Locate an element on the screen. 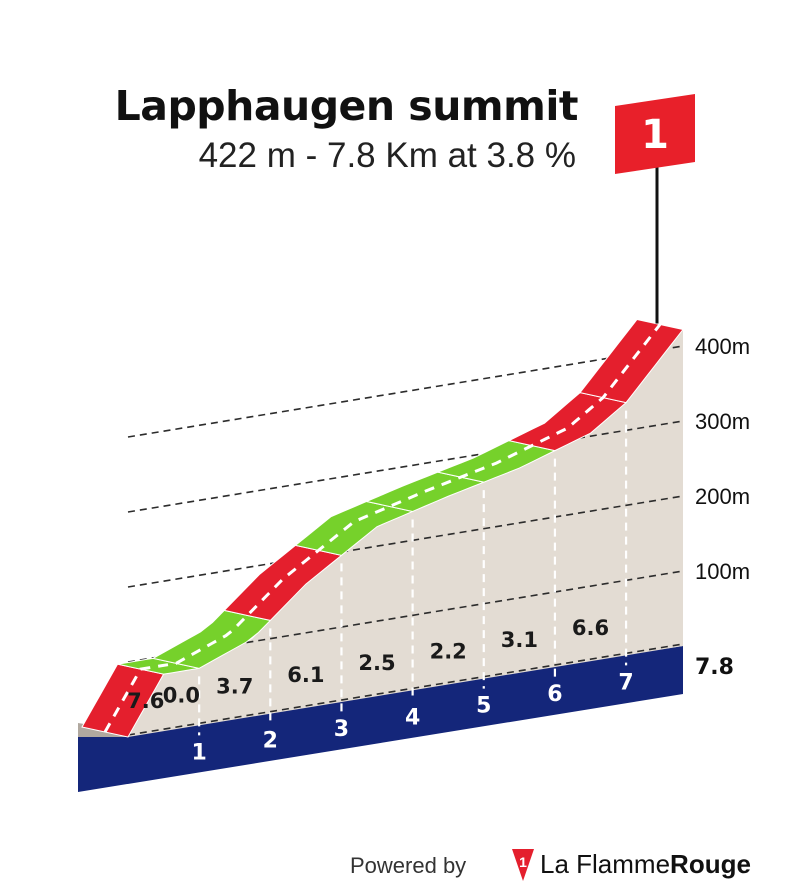 This screenshot has height=895, width=800. gradient-label: 2.2 is located at coordinates (448, 652).